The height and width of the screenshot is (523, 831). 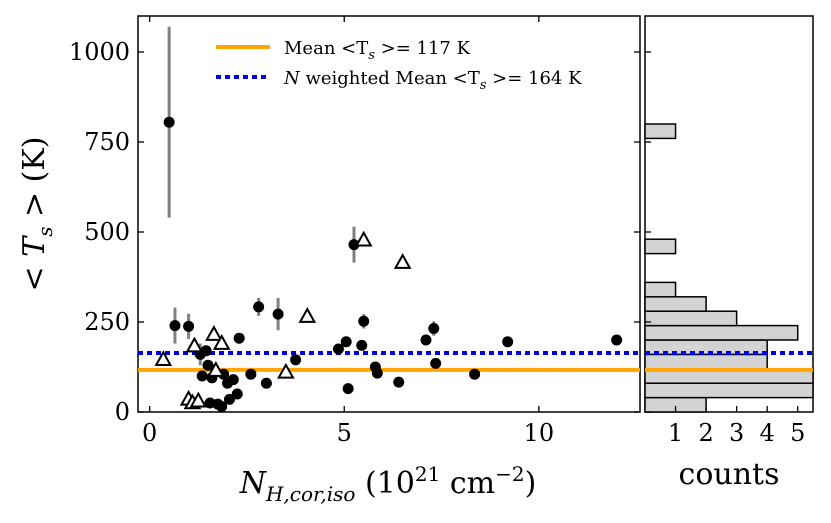 What do you see at coordinates (37, 214) in the screenshot?
I see `y-axis-label: < Ts > (K)` at bounding box center [37, 214].